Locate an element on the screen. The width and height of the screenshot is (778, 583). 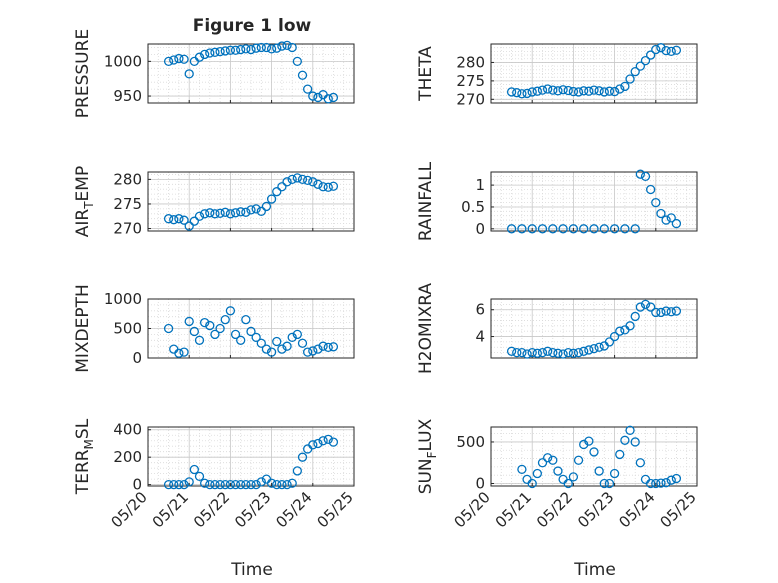
y-tick-label: 275 is located at coordinates (470, 81).